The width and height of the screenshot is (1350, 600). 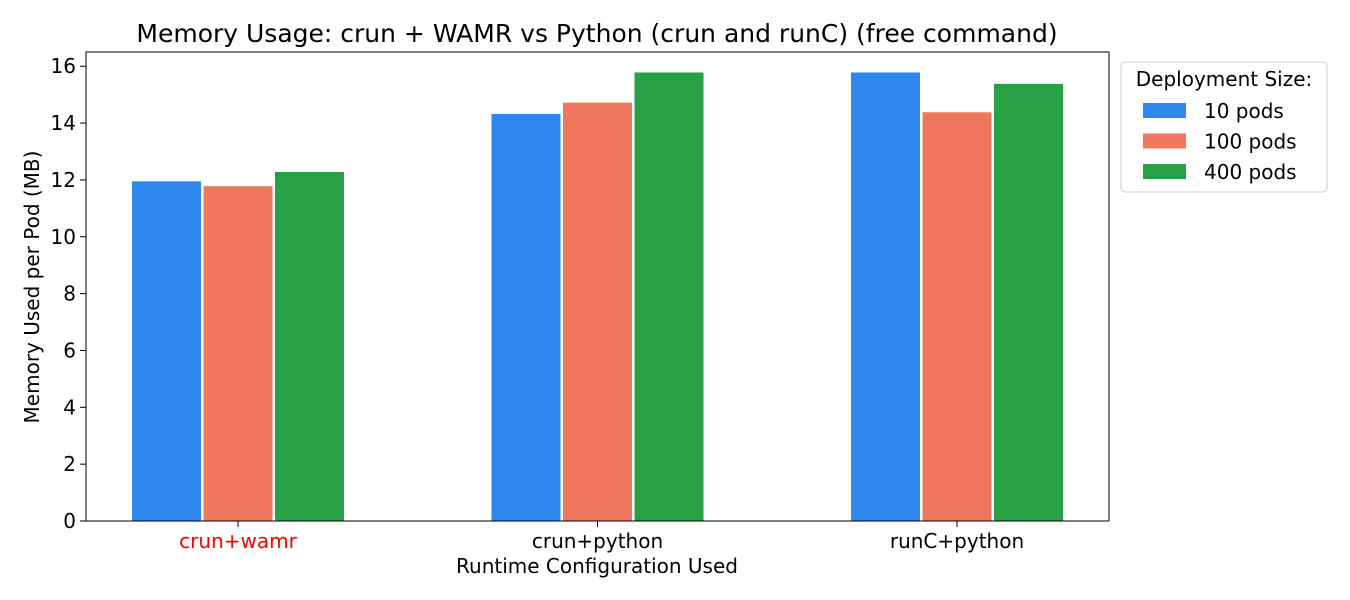 What do you see at coordinates (957, 316) in the screenshot?
I see `bar-100-pods-runC-python` at bounding box center [957, 316].